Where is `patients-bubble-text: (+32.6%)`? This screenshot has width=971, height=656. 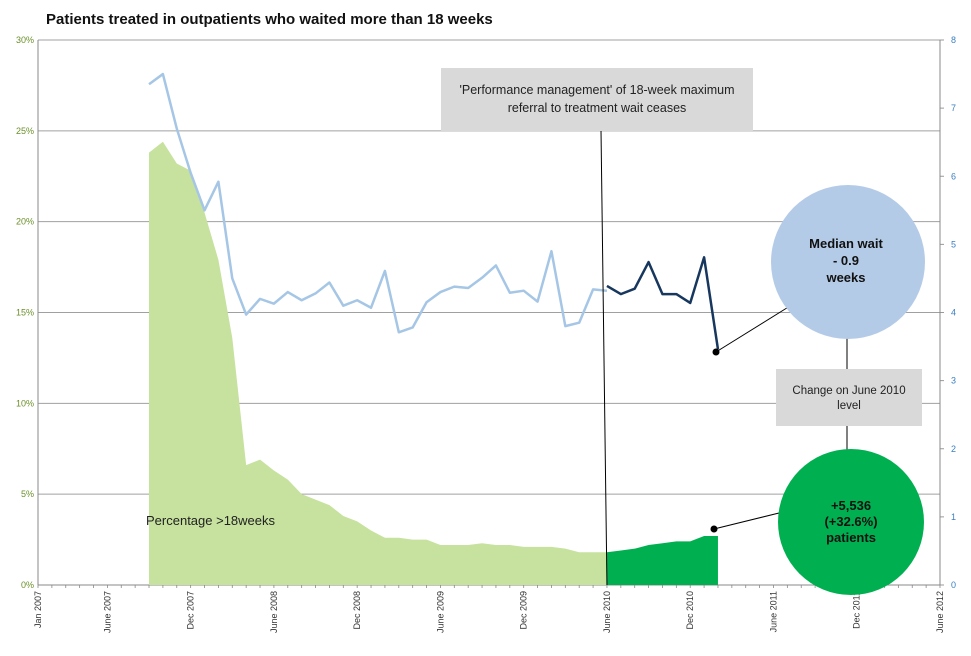 patients-bubble-text: (+32.6%) is located at coordinates (850, 521).